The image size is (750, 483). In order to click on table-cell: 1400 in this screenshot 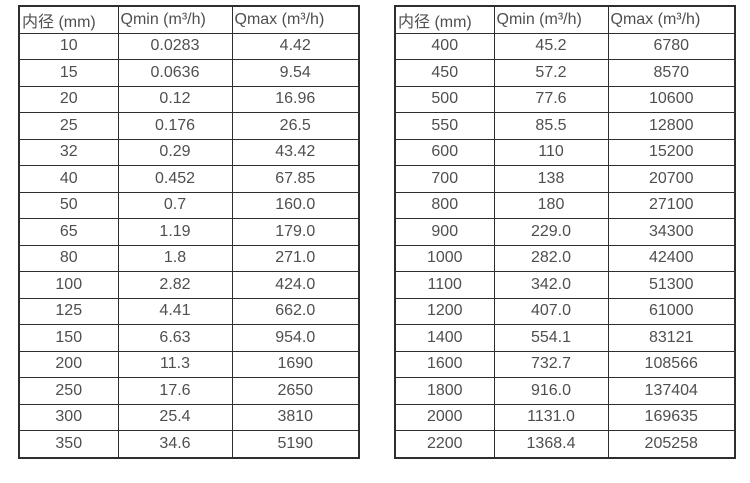, I will do `click(444, 338)`.